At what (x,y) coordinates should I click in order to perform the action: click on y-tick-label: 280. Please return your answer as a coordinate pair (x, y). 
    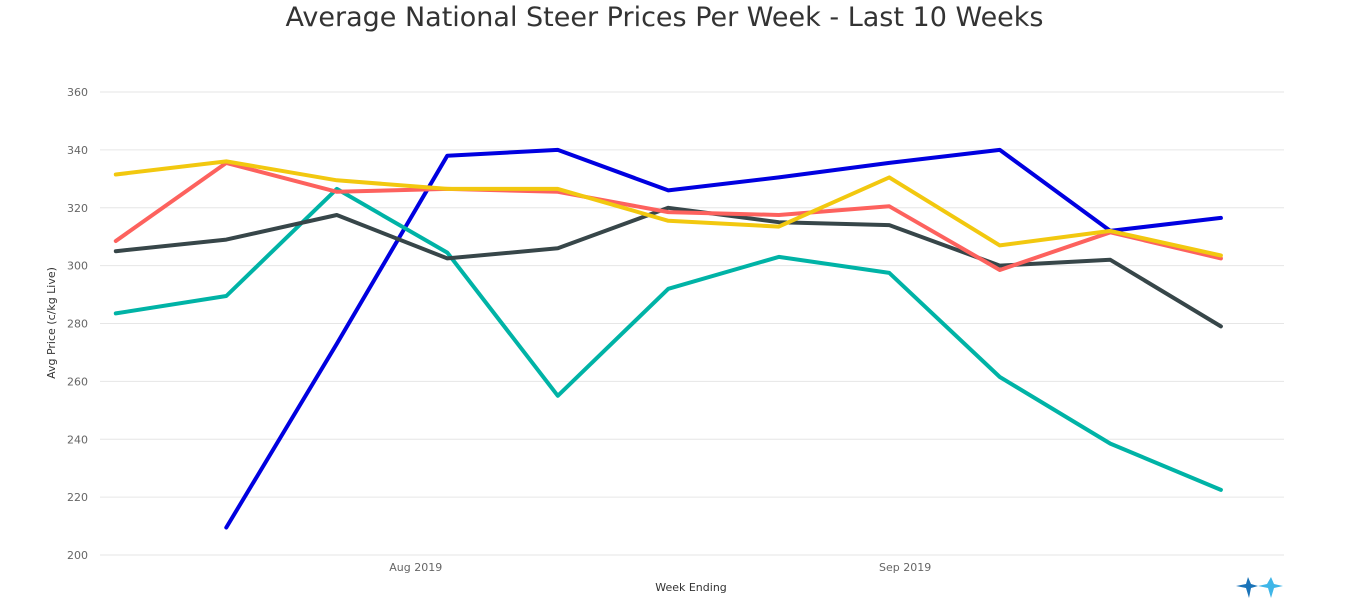
    Looking at the image, I should click on (77, 324).